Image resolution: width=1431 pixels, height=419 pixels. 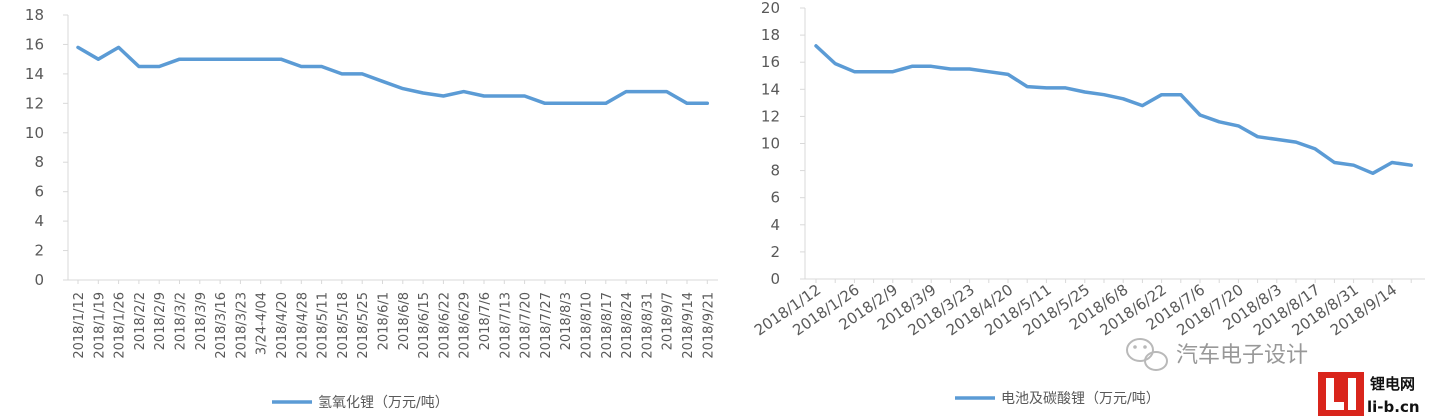 I want to click on x-tick-label: 3/24-4/04, so click(x=262, y=323).